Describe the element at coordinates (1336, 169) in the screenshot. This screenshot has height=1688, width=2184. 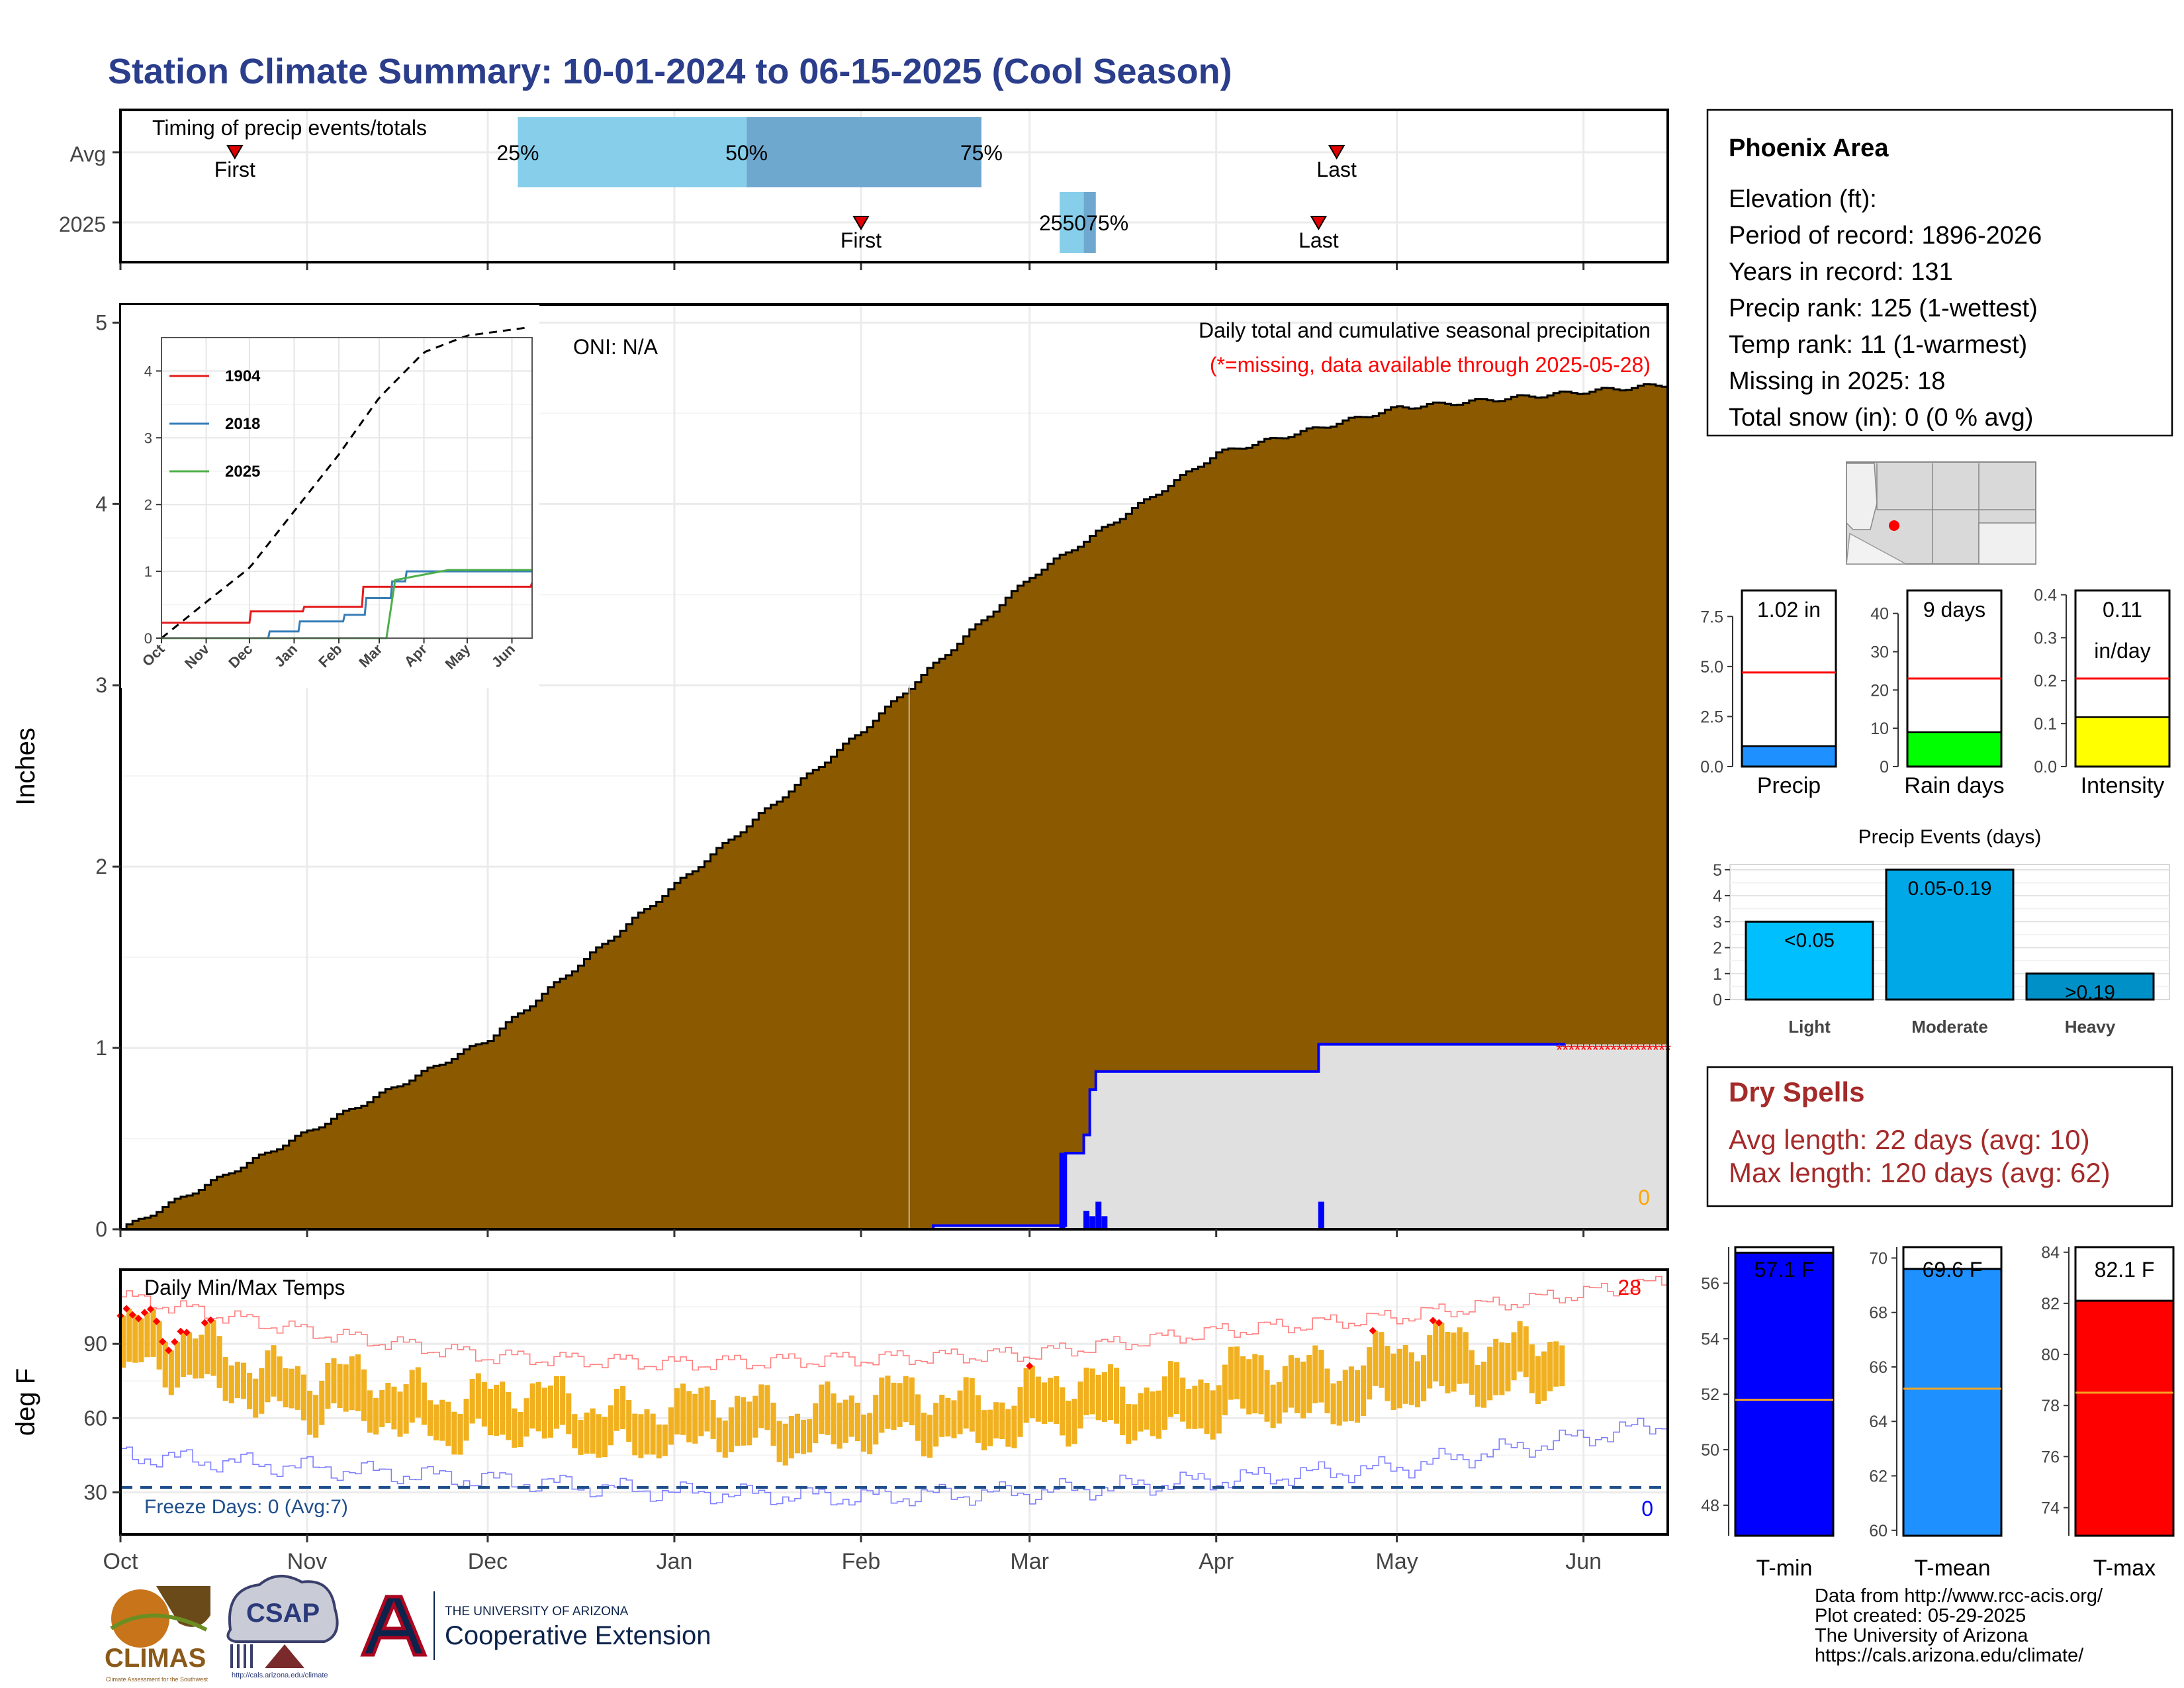
I see `avg-last-label: Last` at that location.